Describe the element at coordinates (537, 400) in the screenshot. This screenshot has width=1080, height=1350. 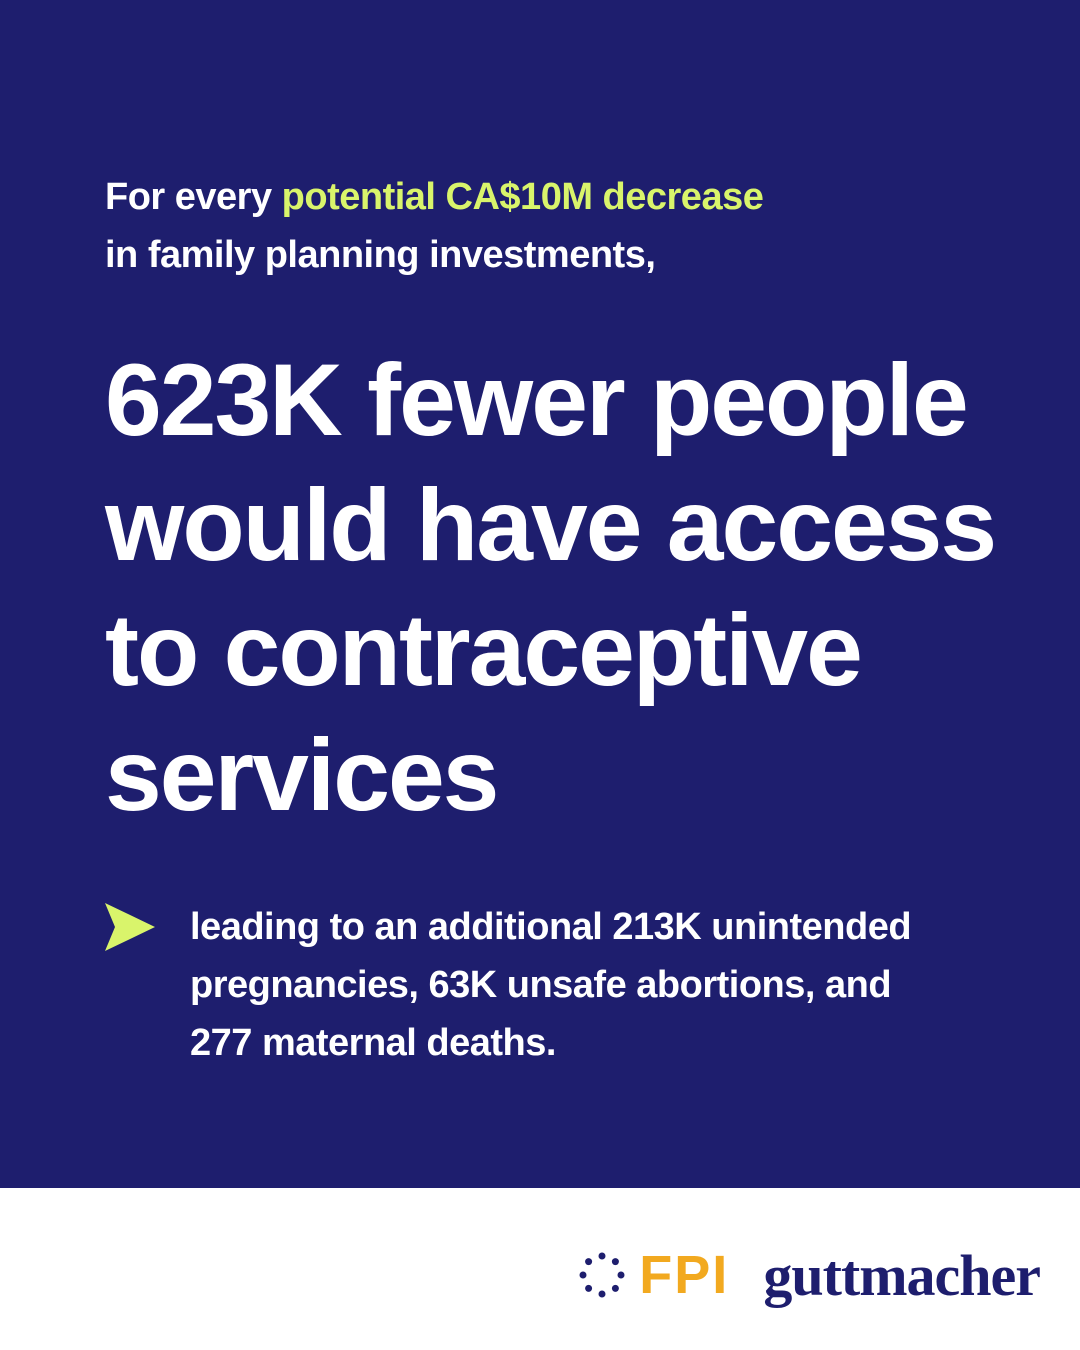
I see `headline-line-1: 623K fewer people` at that location.